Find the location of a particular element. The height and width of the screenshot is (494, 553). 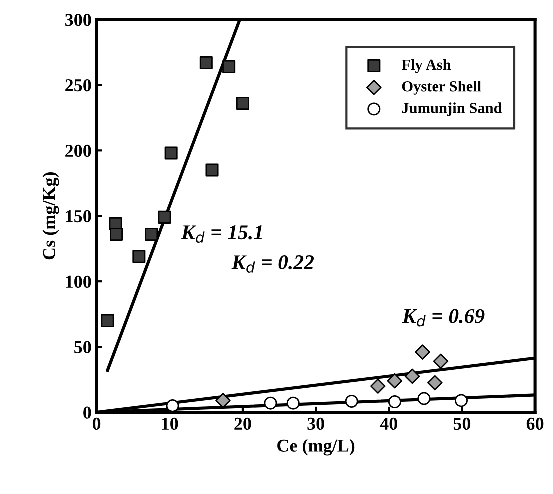

y-tick-label: 100 is located at coordinates (79, 282).